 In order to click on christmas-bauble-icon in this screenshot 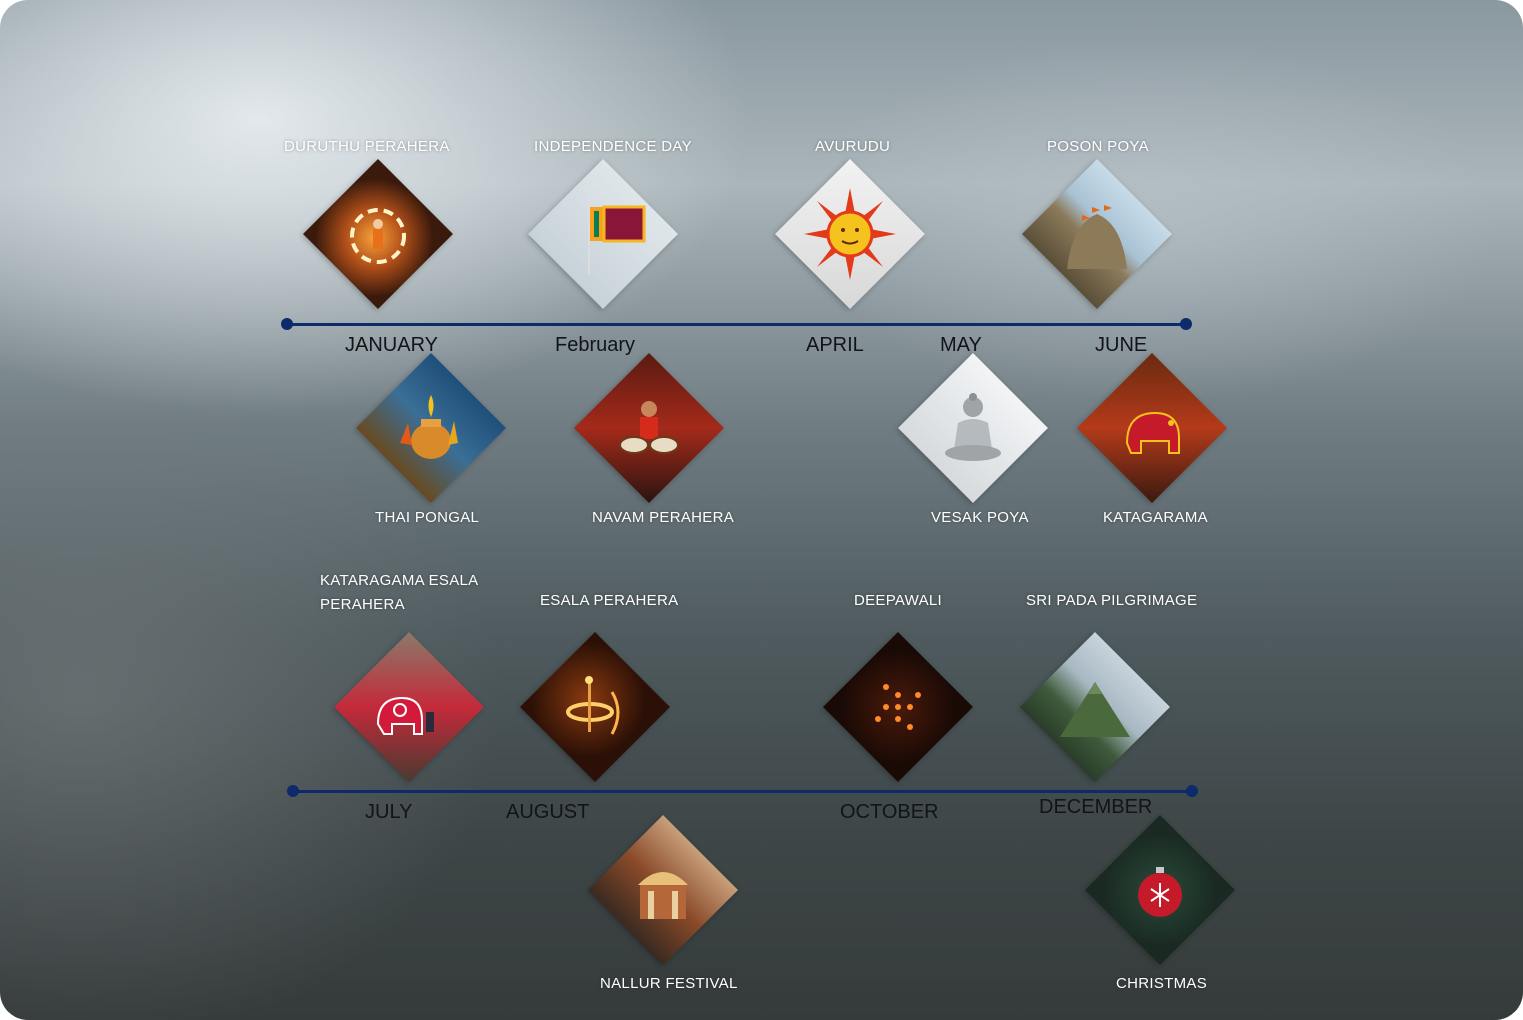, I will do `click(1160, 892)`.